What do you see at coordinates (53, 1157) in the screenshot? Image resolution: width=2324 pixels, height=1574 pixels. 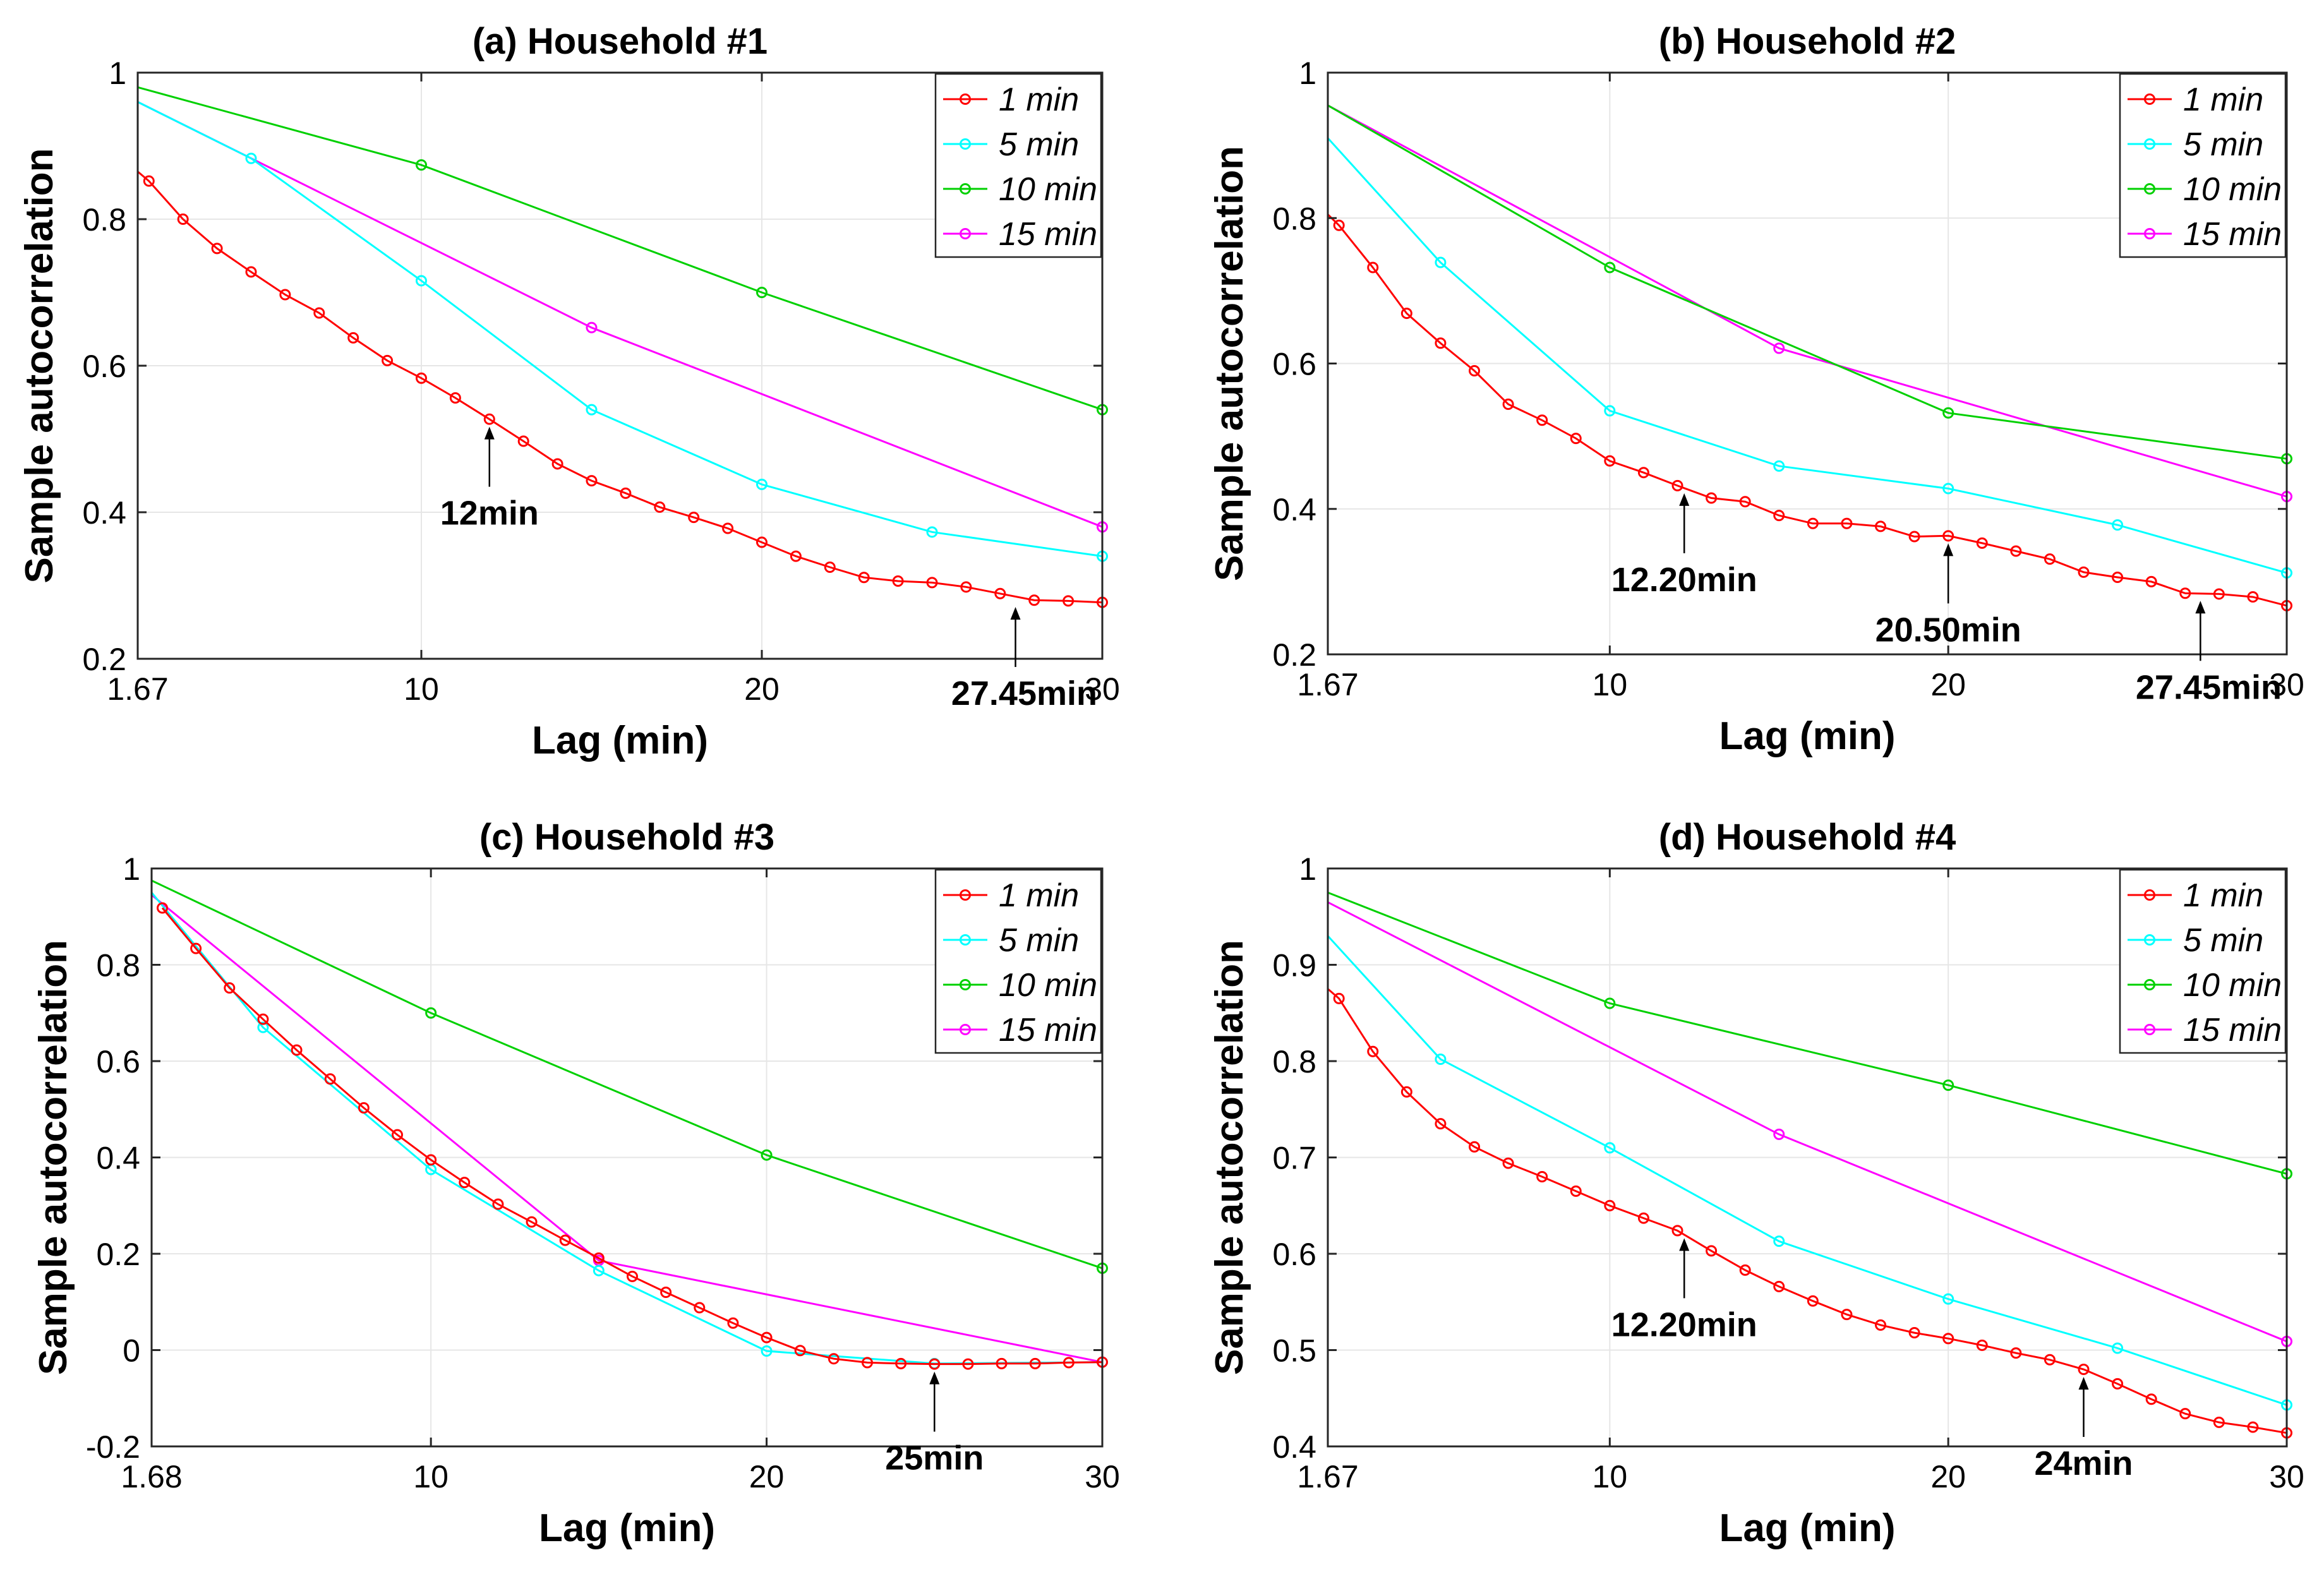 I see `y-axis-label: Sample autocorrelation` at bounding box center [53, 1157].